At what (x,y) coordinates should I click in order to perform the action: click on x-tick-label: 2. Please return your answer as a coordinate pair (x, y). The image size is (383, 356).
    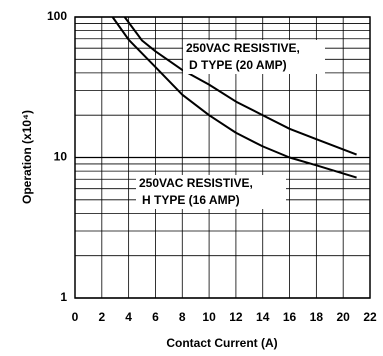
    Looking at the image, I should click on (101, 317).